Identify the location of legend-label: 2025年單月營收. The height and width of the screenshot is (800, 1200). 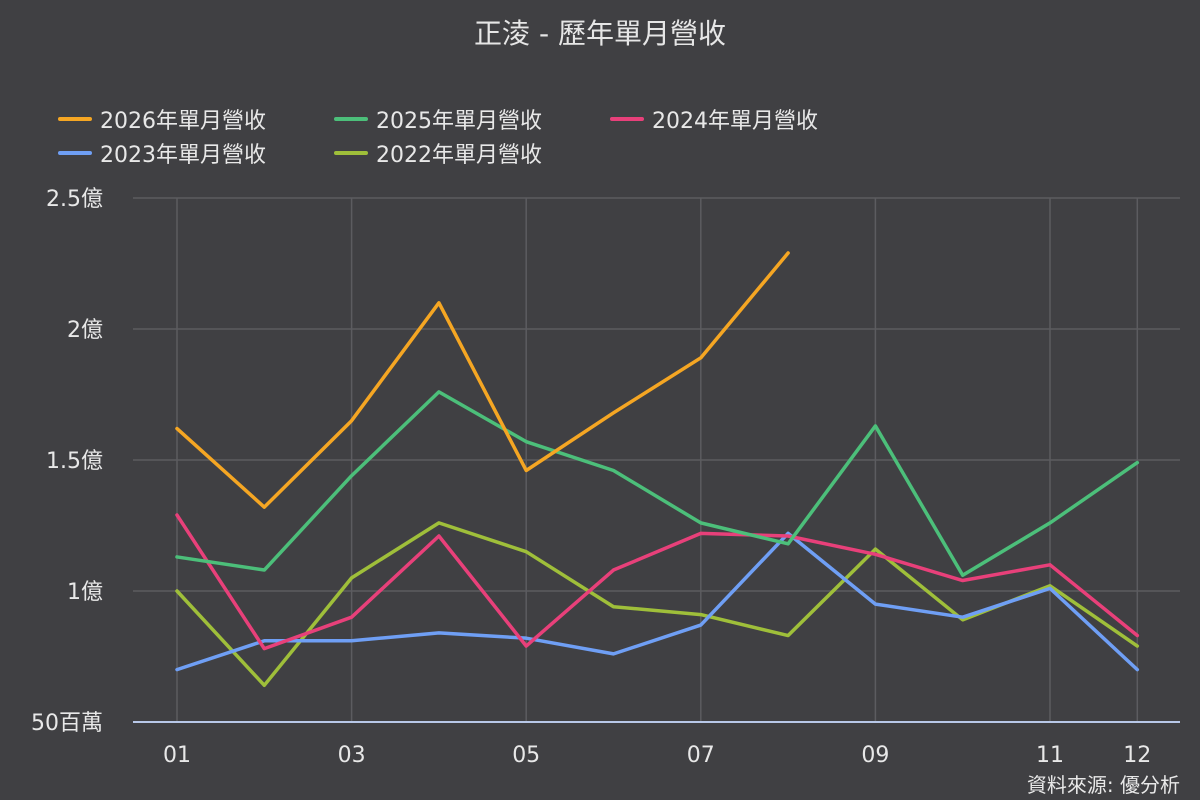
(459, 121).